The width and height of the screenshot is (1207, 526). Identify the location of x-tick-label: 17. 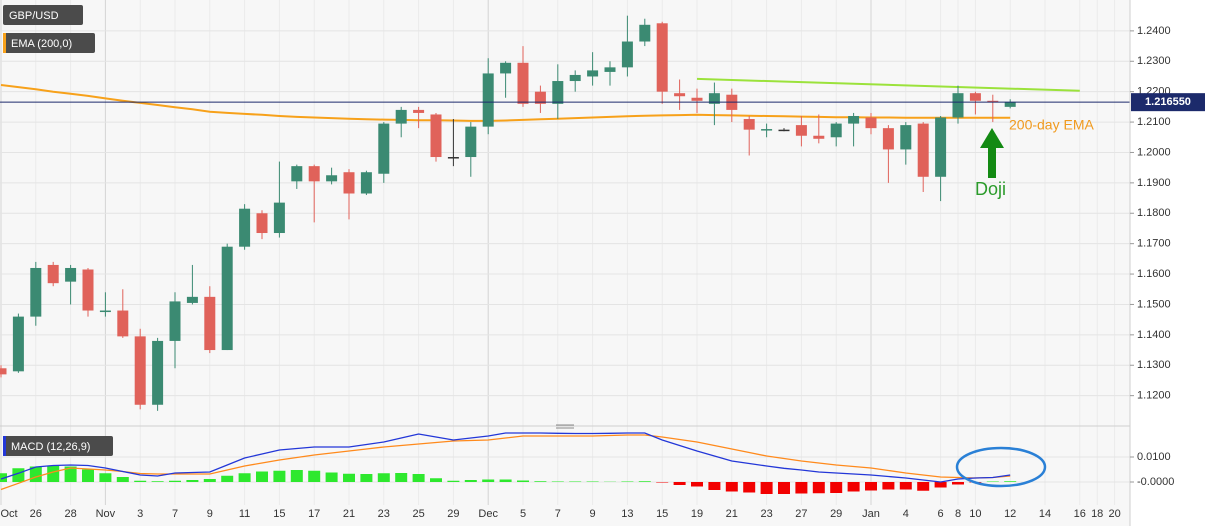
(314, 514).